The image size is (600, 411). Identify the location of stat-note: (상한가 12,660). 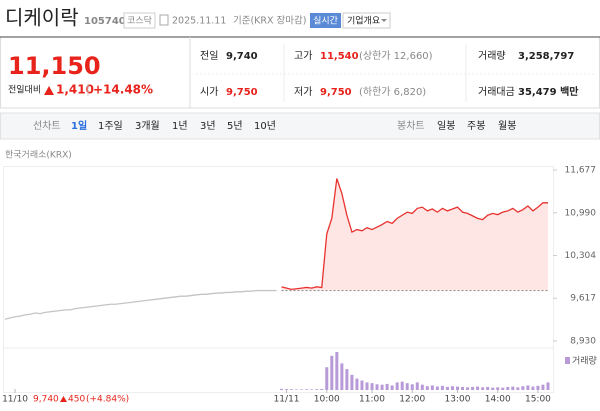
(396, 56).